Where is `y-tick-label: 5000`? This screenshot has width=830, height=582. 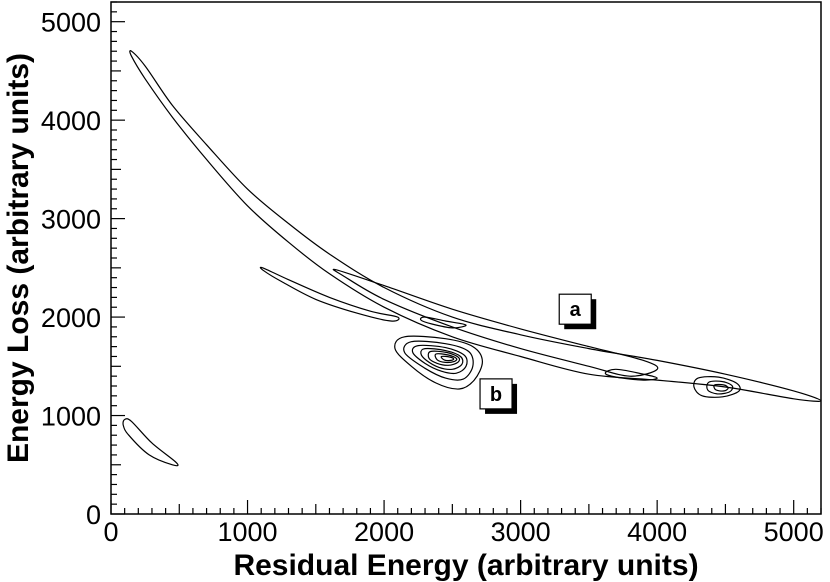 y-tick-label: 5000 is located at coordinates (71, 23).